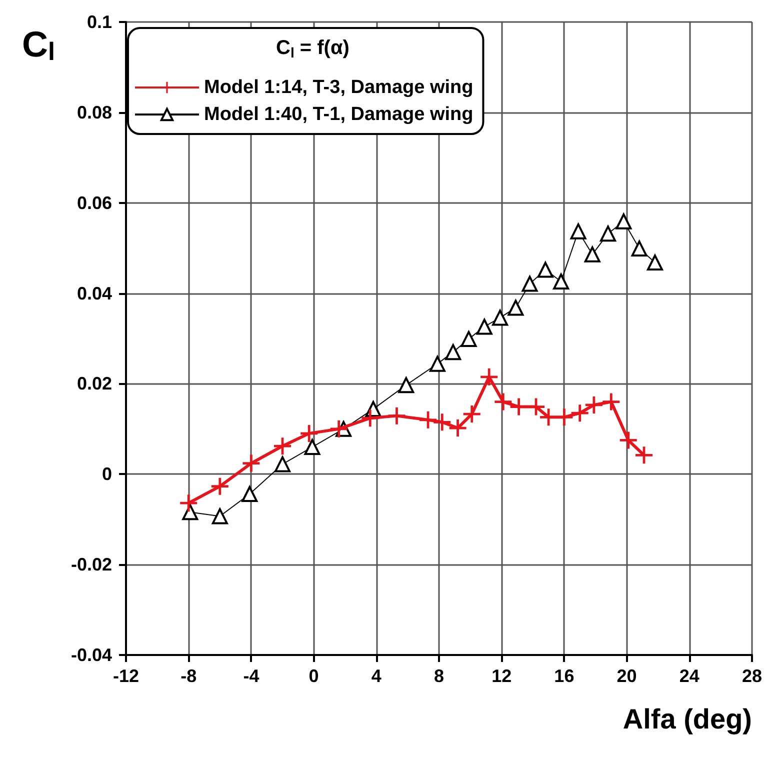 The height and width of the screenshot is (769, 774). Describe the element at coordinates (94, 112) in the screenshot. I see `y-tick-label: 0.08` at that location.